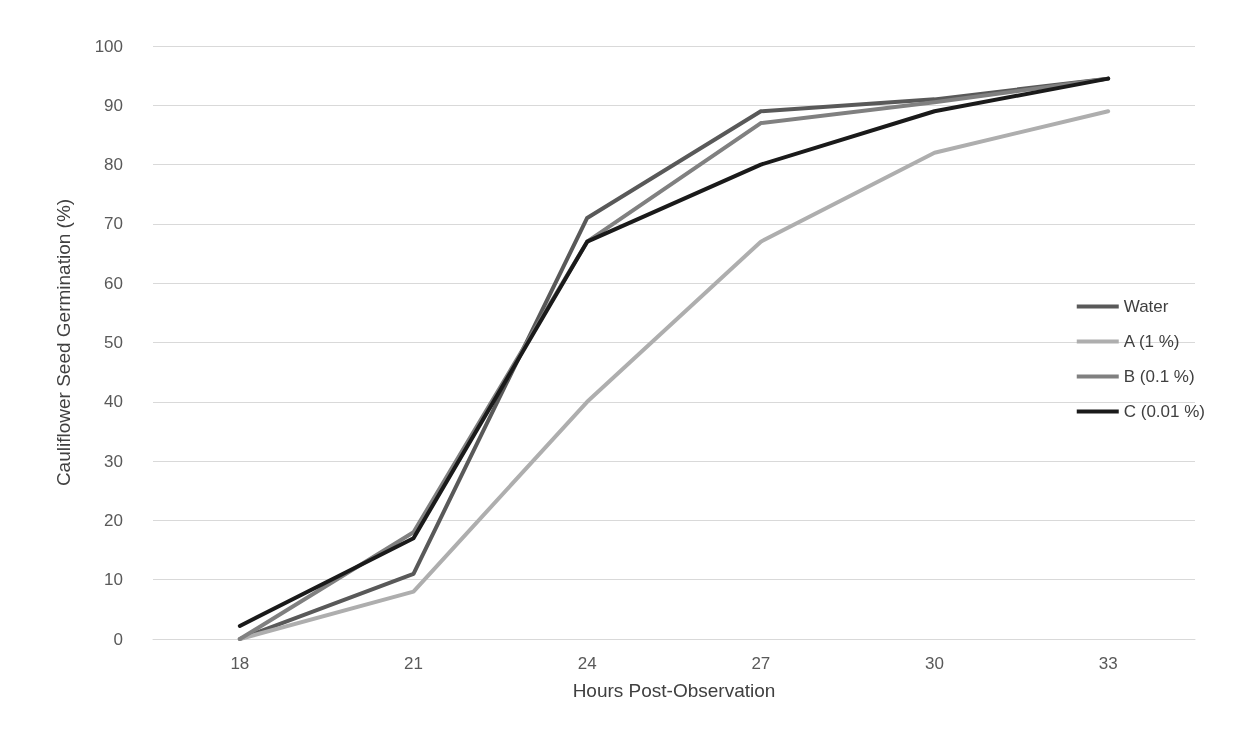 The image size is (1248, 754). Describe the element at coordinates (934, 663) in the screenshot. I see `x-tick-label: 30` at that location.